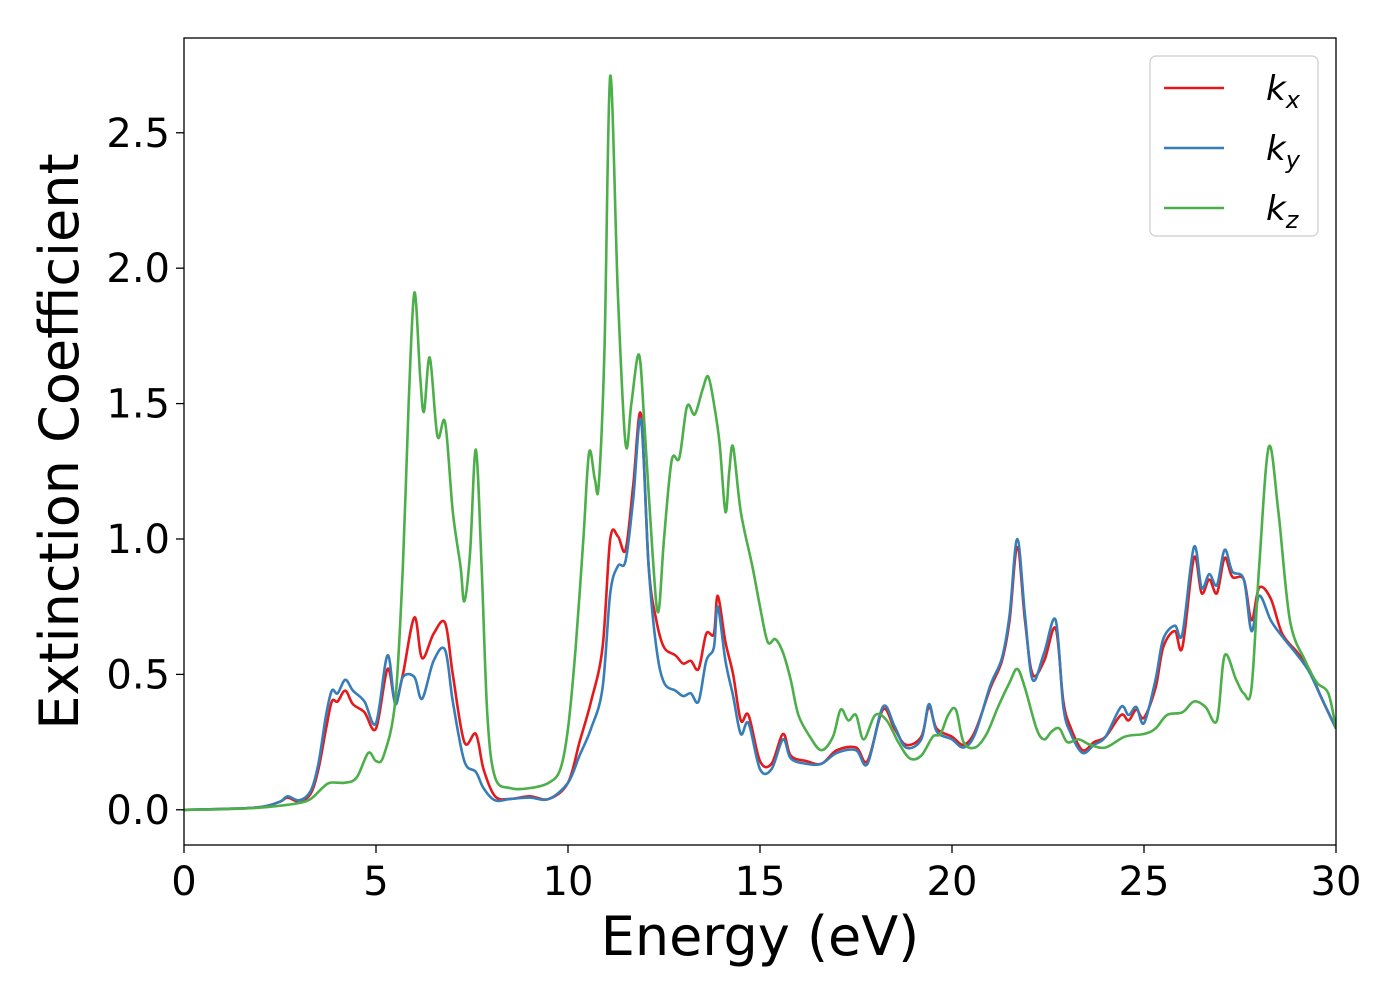 Image resolution: width=1400 pixels, height=1000 pixels. What do you see at coordinates (138, 540) in the screenshot?
I see `y-tick-label: 1.0` at bounding box center [138, 540].